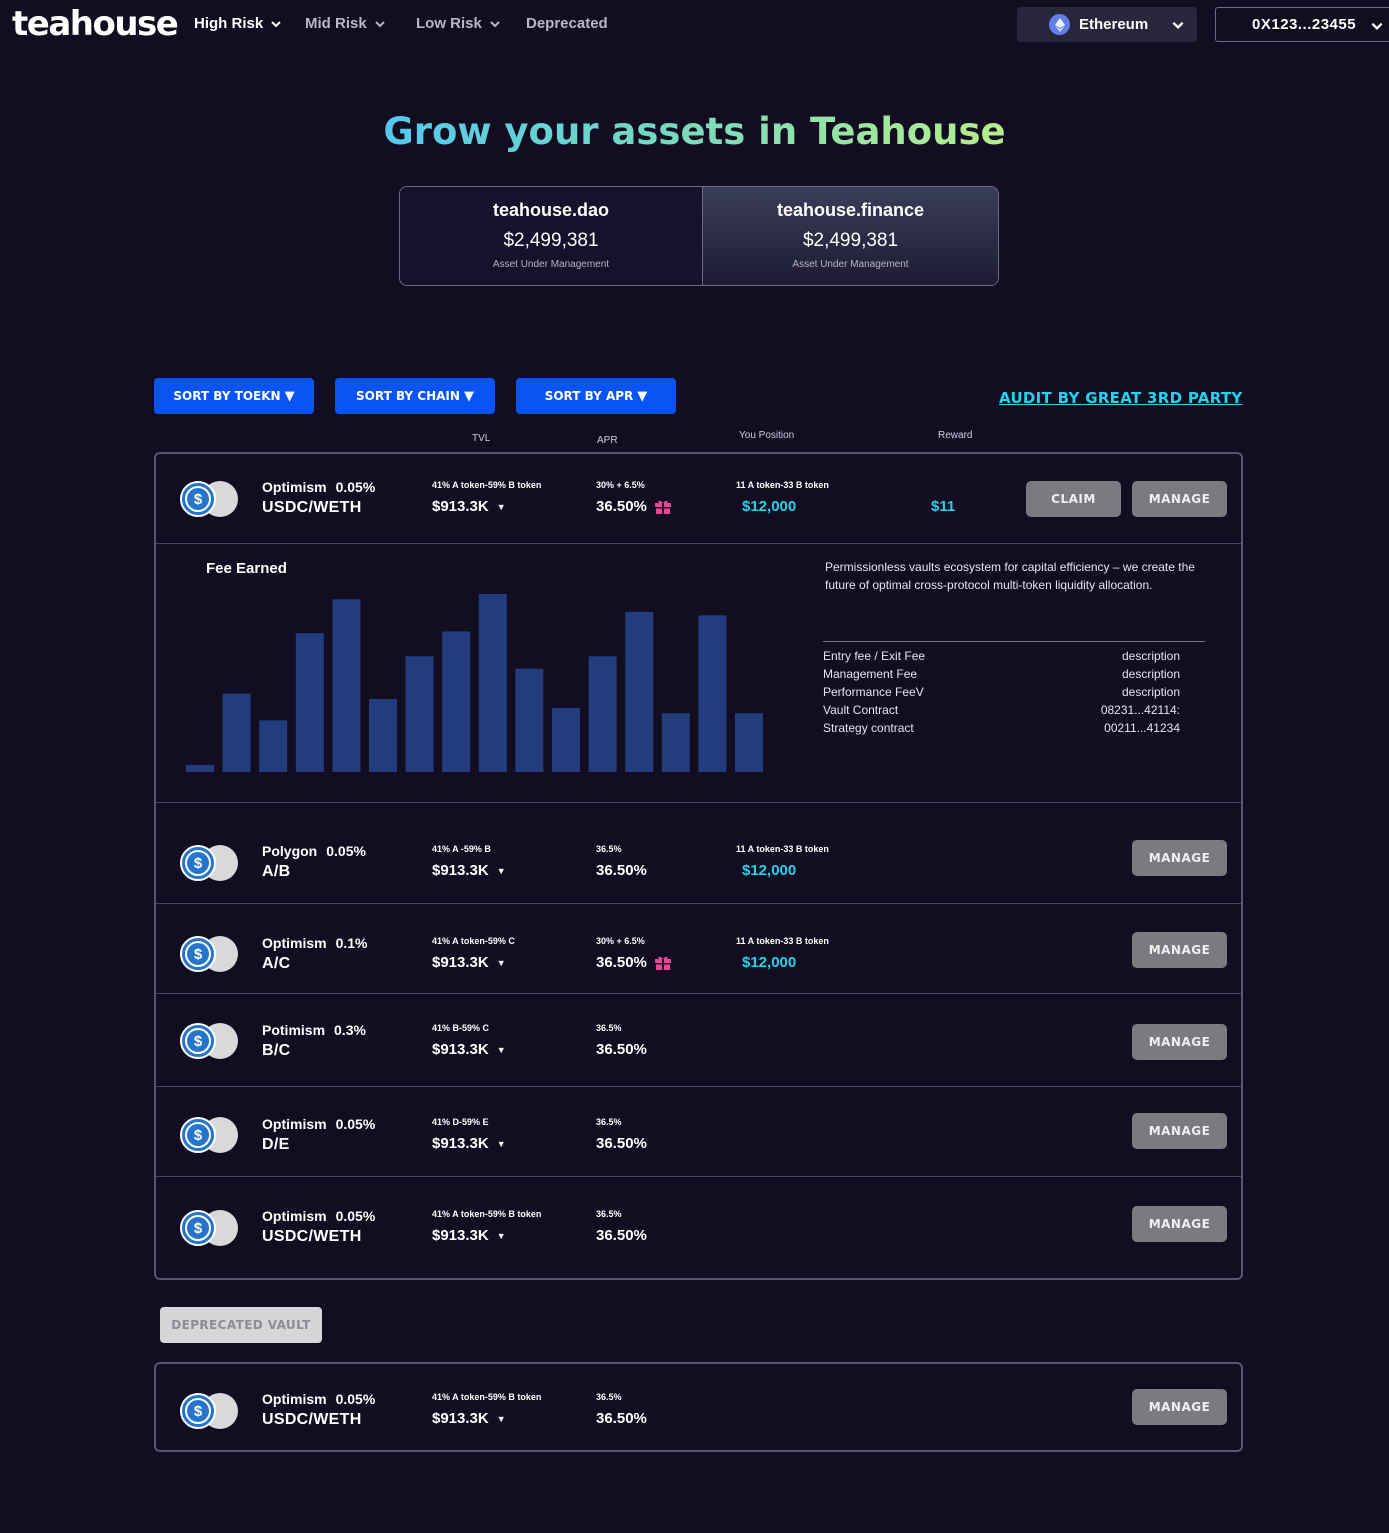 The height and width of the screenshot is (1533, 1389). Describe the element at coordinates (620, 941) in the screenshot. I see `apr-breakdown: 30% + 6.5%` at that location.